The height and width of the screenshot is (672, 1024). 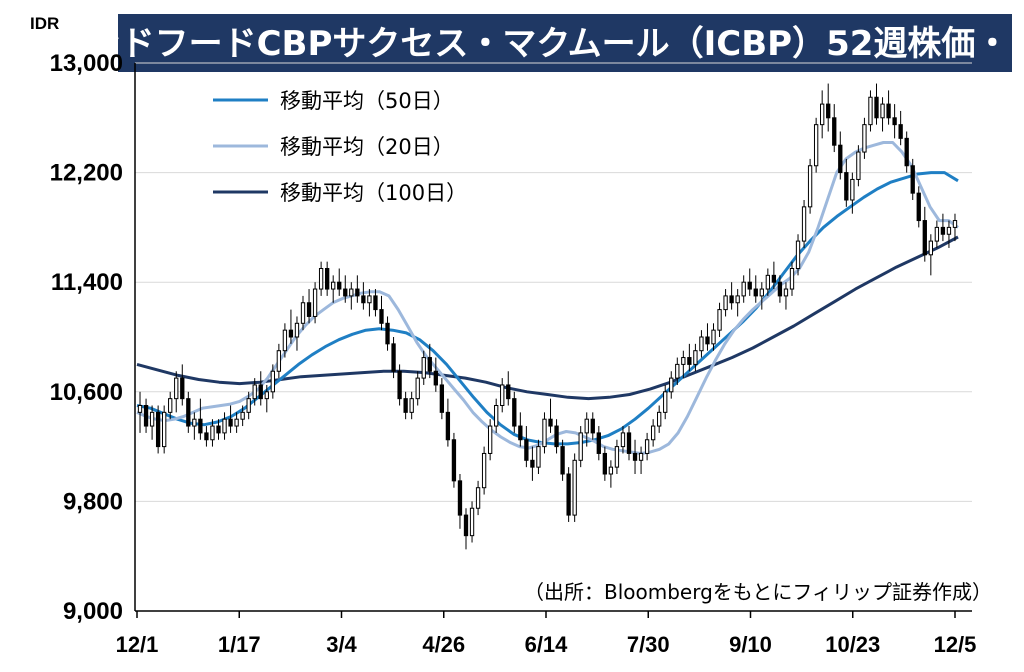 I want to click on x-tick-label: 3/4, so click(x=341, y=644).